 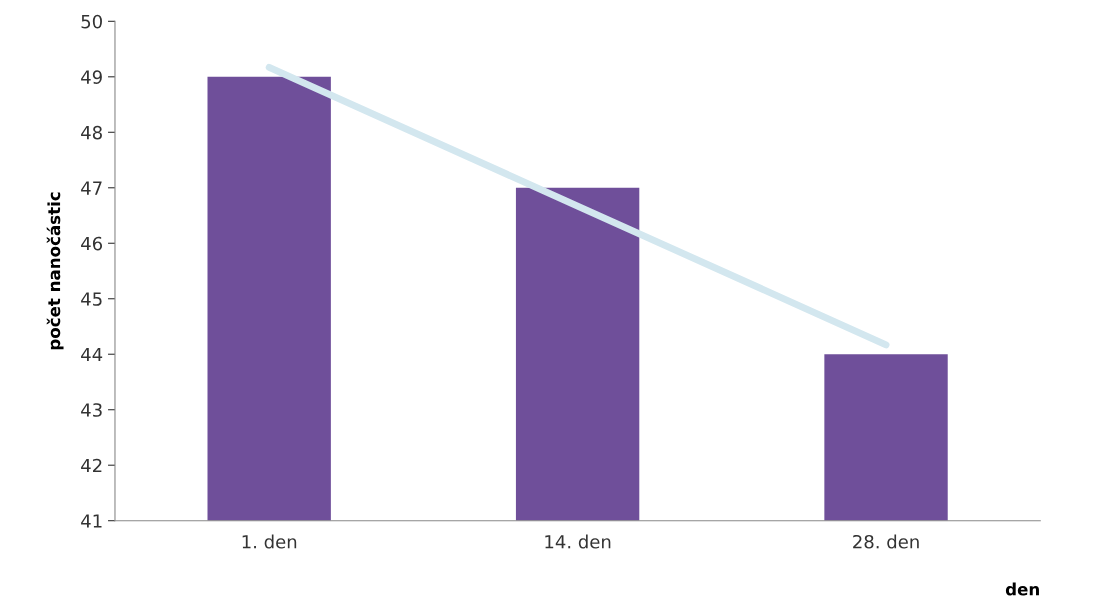 I want to click on y-tick-label: 49, so click(x=91, y=77).